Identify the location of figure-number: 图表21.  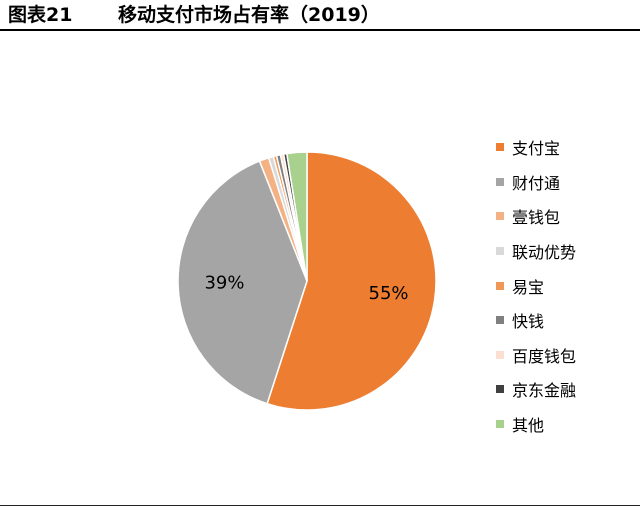
(40, 15).